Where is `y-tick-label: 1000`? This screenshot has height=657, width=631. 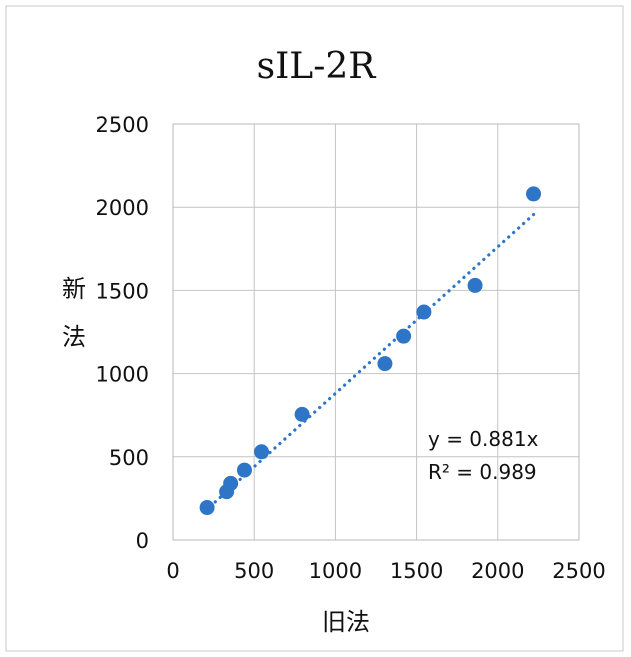 y-tick-label: 1000 is located at coordinates (122, 375).